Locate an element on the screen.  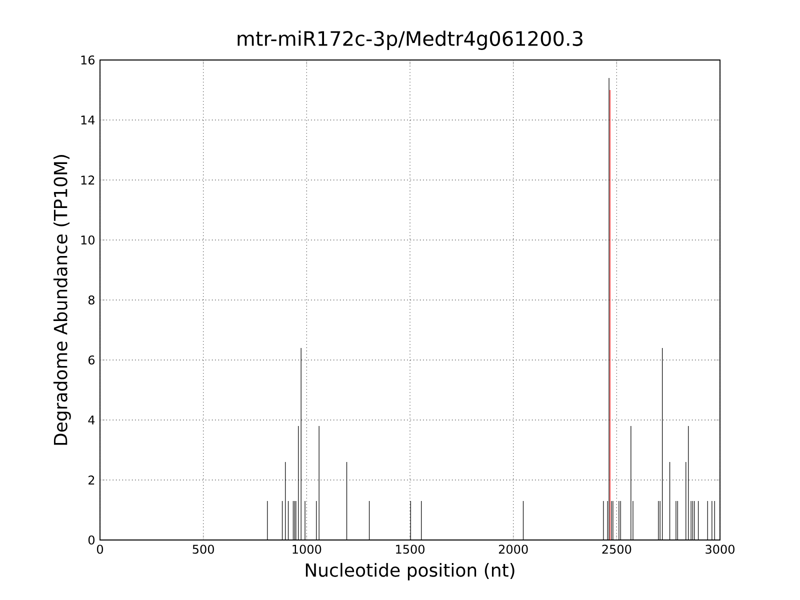
y-tick-label: 0 is located at coordinates (91, 540).